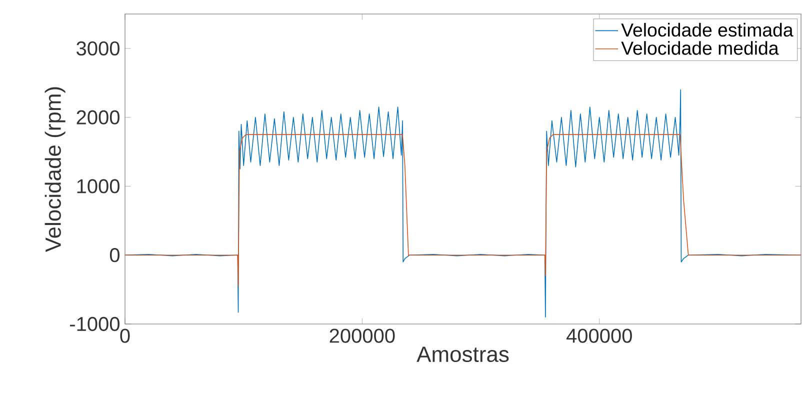 The image size is (802, 401). I want to click on x-tick-label: 400000, so click(599, 335).